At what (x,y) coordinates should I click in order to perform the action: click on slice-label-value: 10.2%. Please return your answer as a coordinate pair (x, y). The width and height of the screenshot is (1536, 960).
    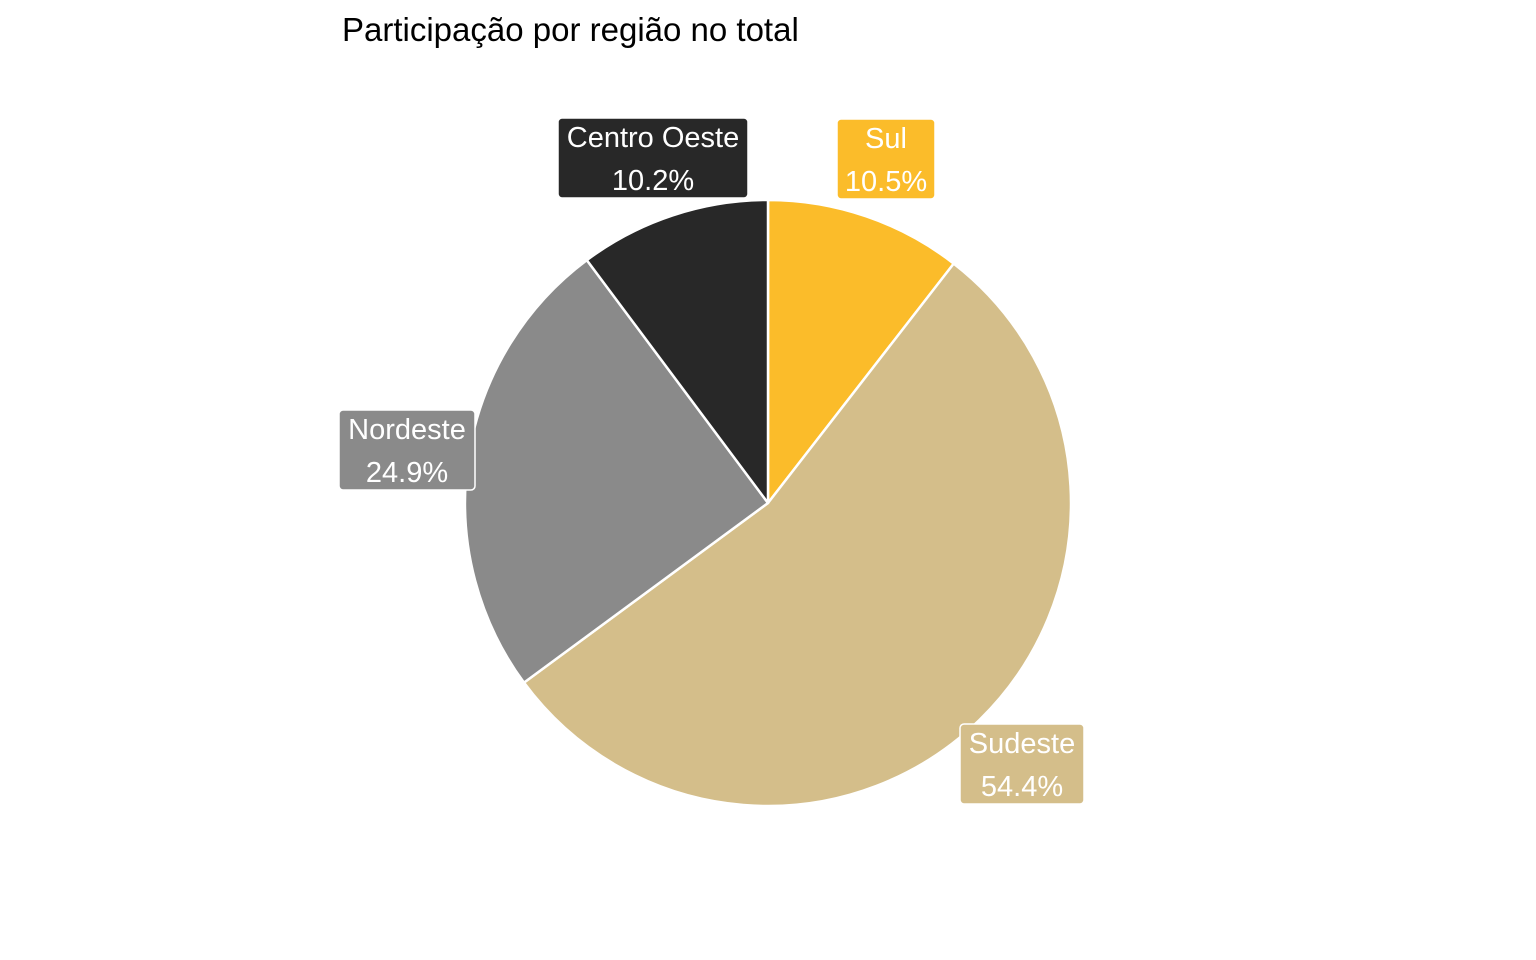
    Looking at the image, I should click on (653, 181).